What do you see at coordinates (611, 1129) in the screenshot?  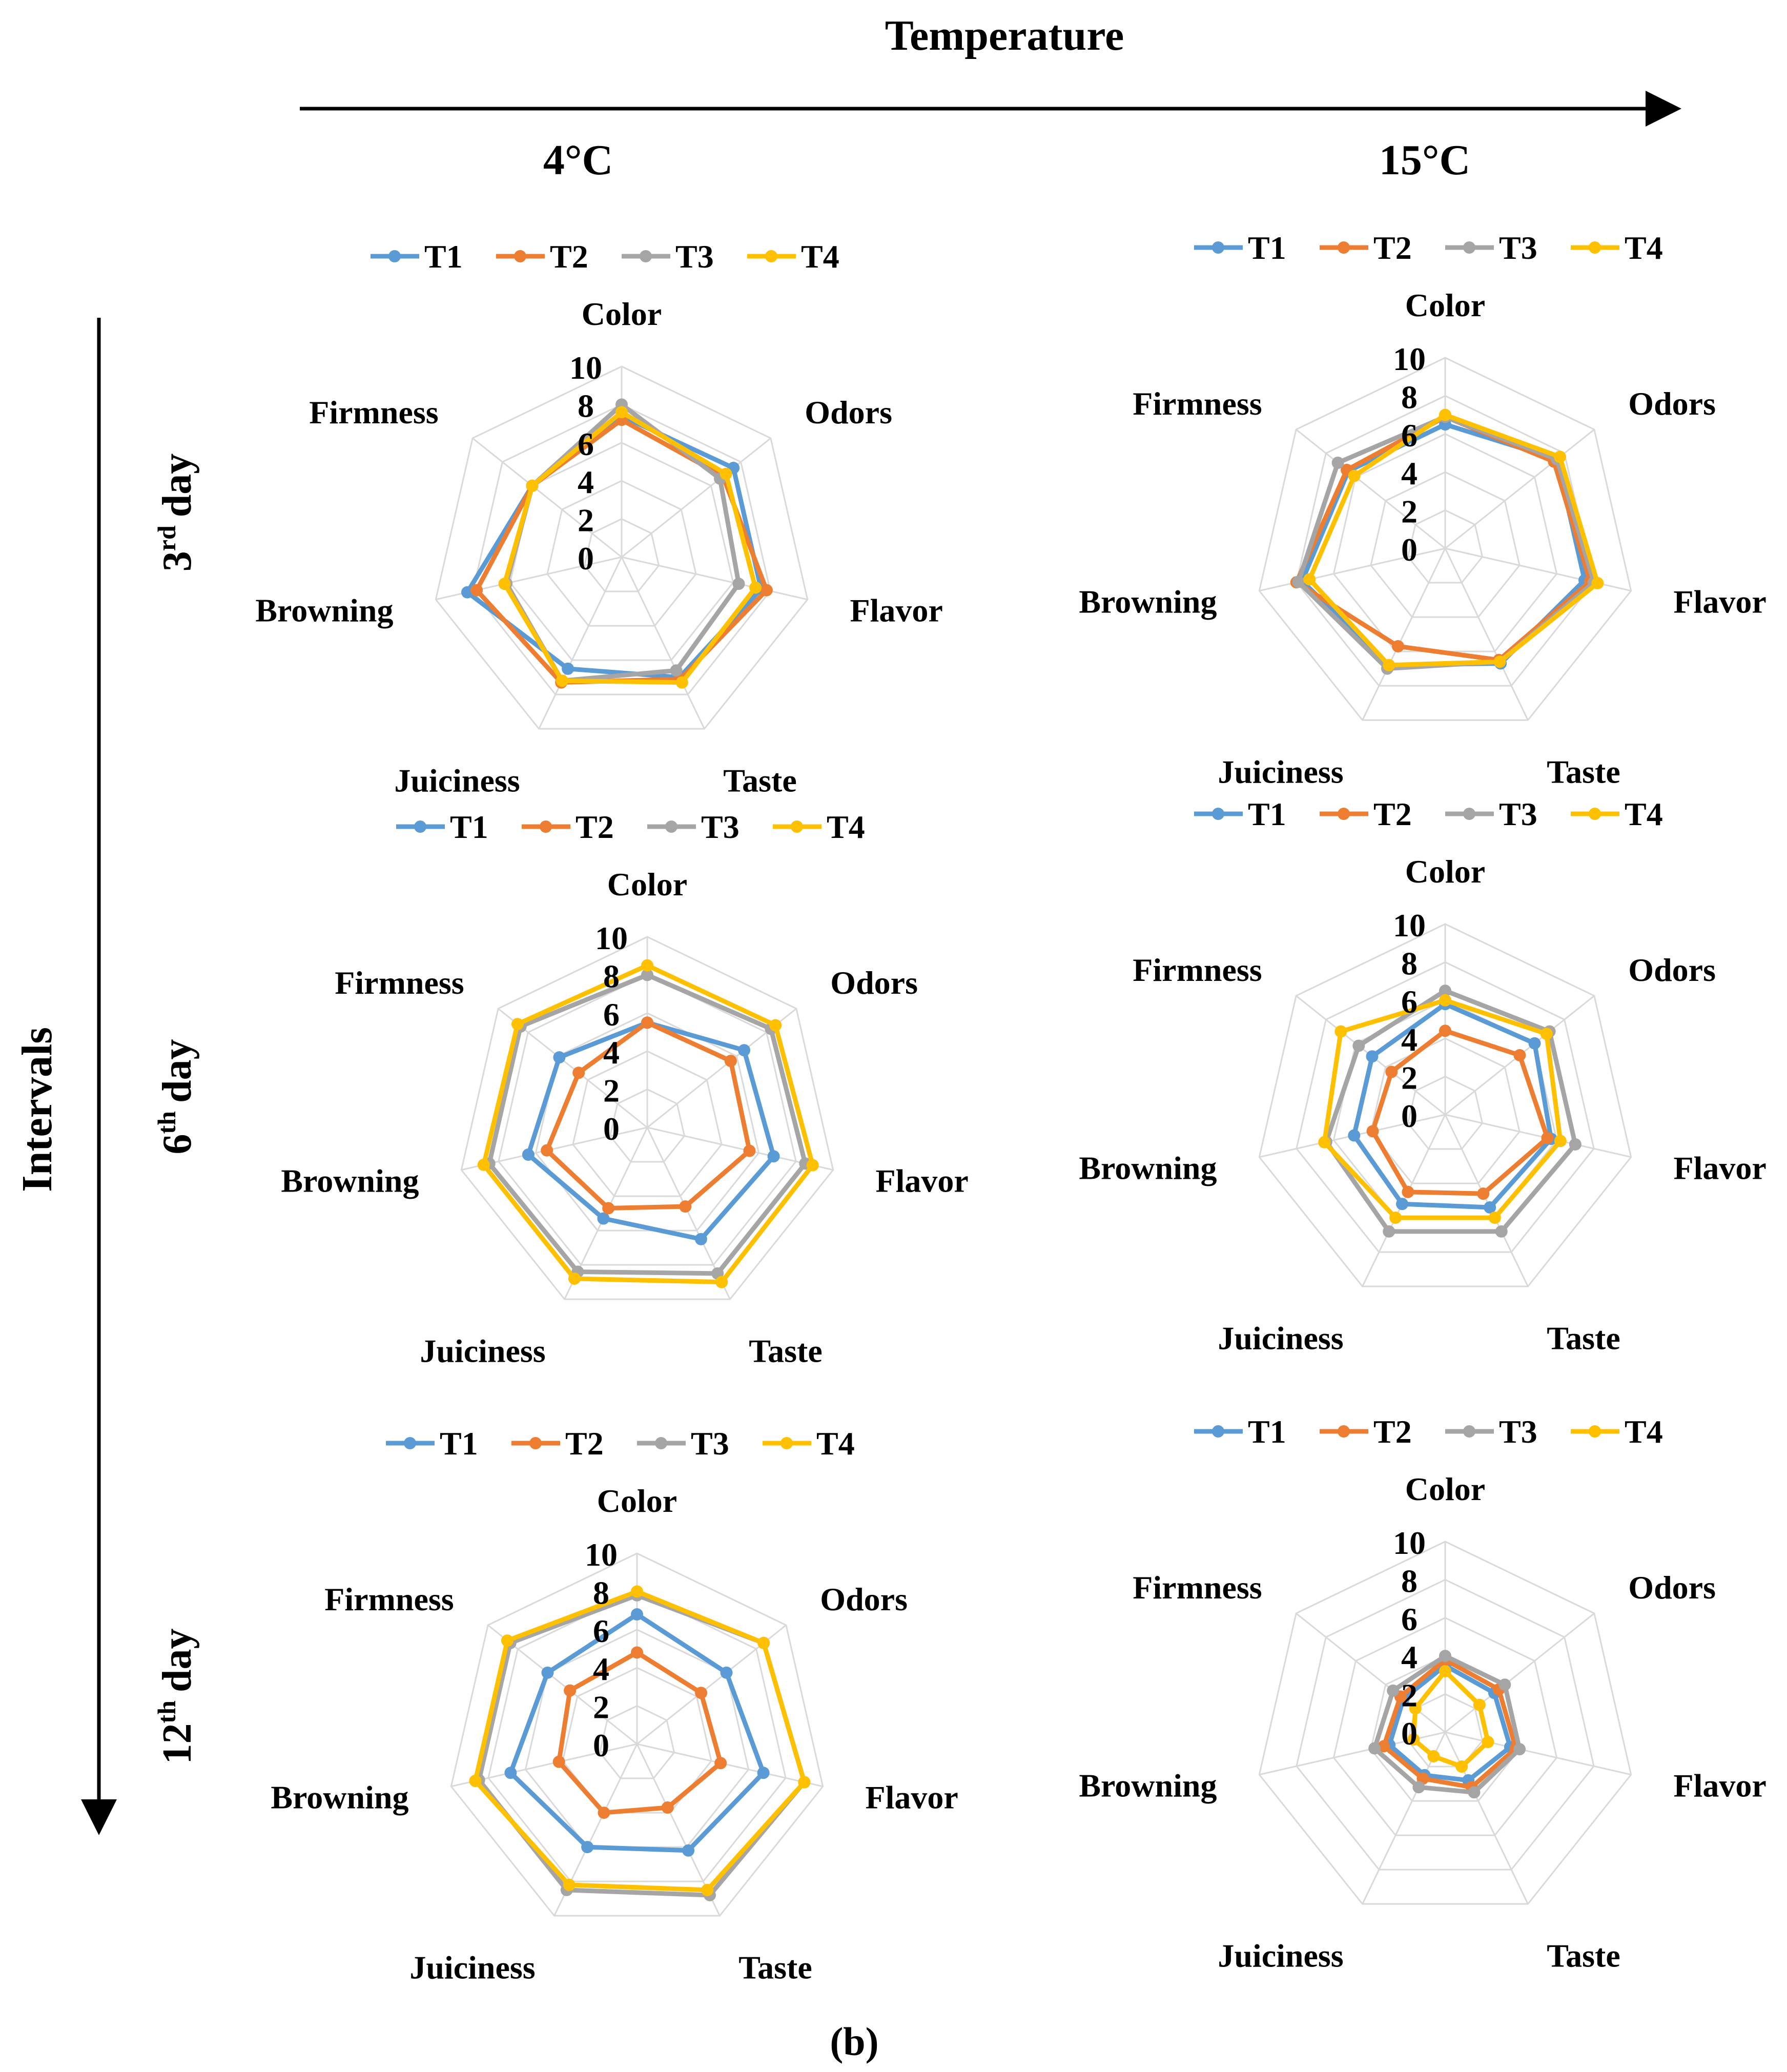 I see `tick-label: 0` at bounding box center [611, 1129].